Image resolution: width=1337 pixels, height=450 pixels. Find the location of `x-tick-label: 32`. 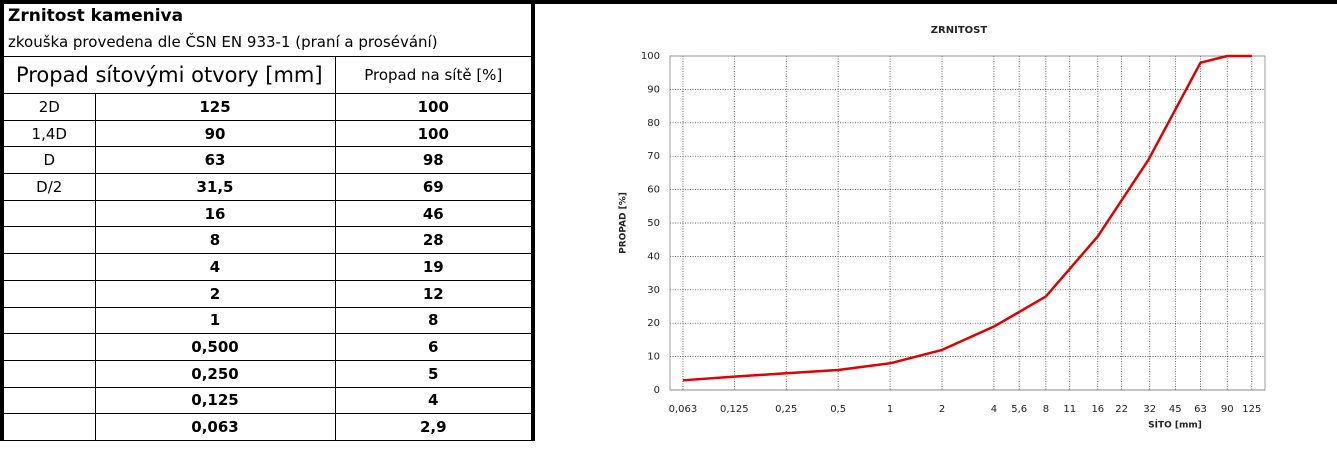

x-tick-label: 32 is located at coordinates (1149, 409).